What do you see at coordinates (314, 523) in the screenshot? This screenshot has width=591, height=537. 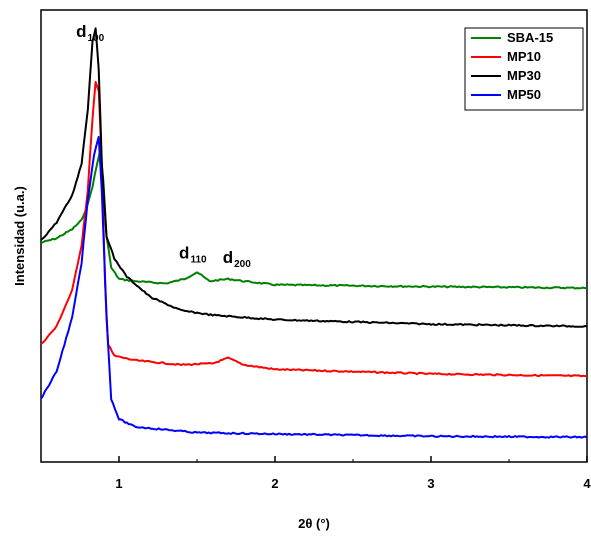 I see `x-axis-title: 2θ (°)` at bounding box center [314, 523].